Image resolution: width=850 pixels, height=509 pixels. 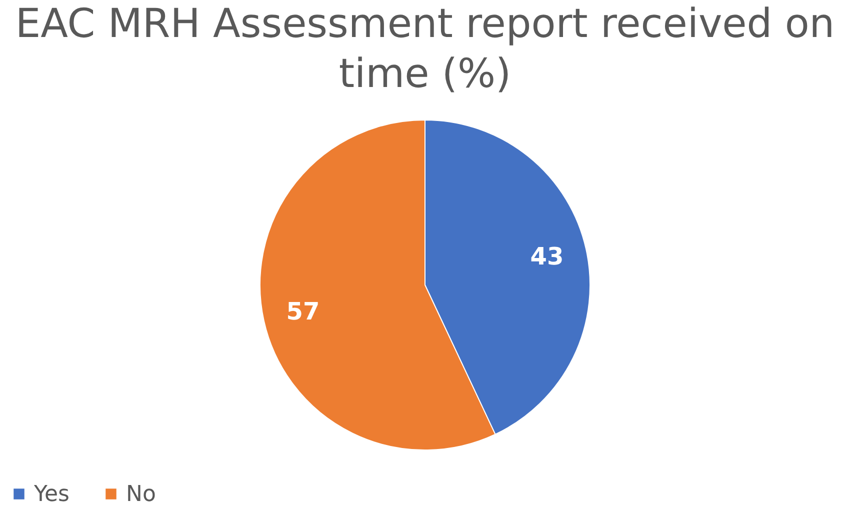 What do you see at coordinates (303, 311) in the screenshot?
I see `data-label: 57` at bounding box center [303, 311].